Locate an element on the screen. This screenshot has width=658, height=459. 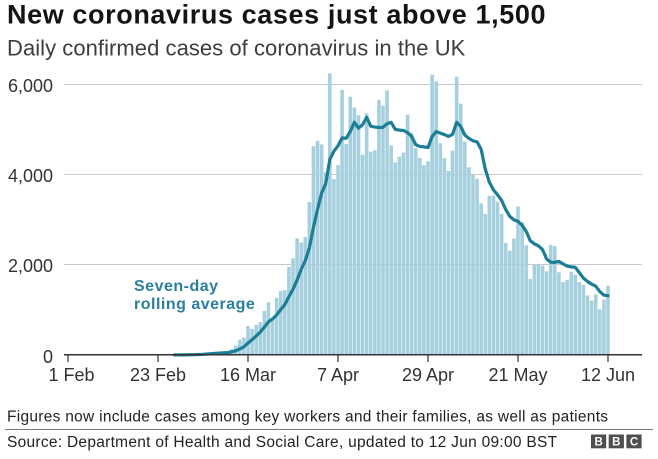
svg-text: Seven-day is located at coordinates (176, 286).